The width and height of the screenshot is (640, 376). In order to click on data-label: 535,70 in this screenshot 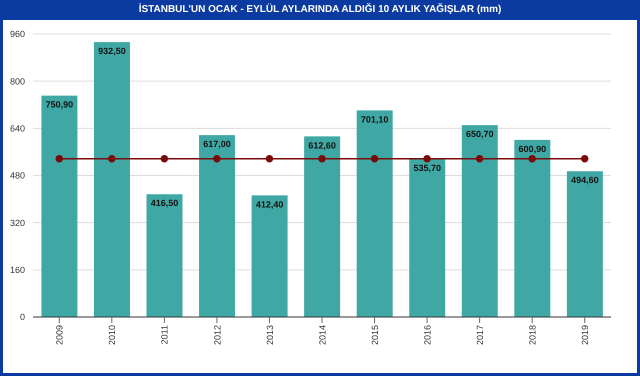, I will do `click(427, 168)`.